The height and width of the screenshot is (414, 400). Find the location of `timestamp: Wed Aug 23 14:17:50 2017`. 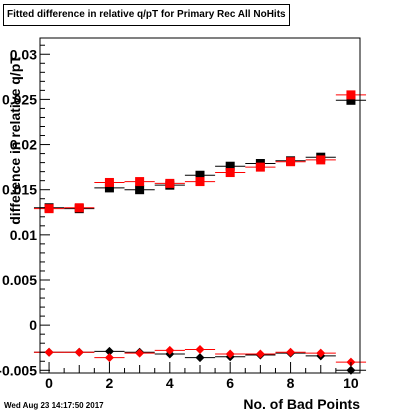

timestamp: Wed Aug 23 14:17:50 2017 is located at coordinates (54, 405).